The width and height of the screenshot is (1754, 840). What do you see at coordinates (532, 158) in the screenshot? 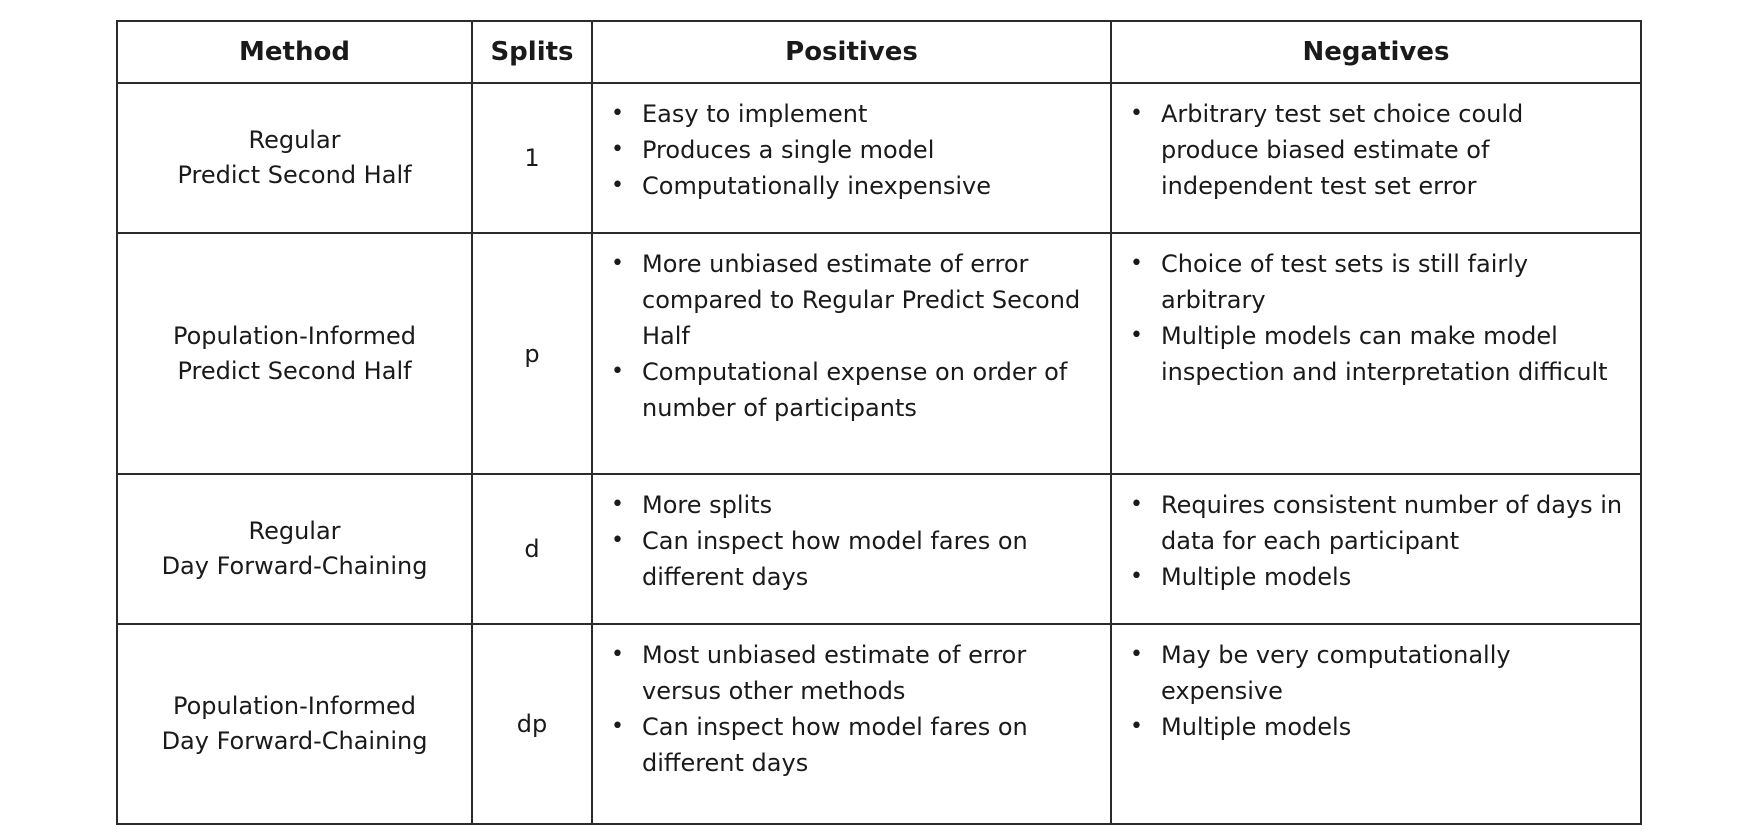
I see `splits-cell: 1` at bounding box center [532, 158].